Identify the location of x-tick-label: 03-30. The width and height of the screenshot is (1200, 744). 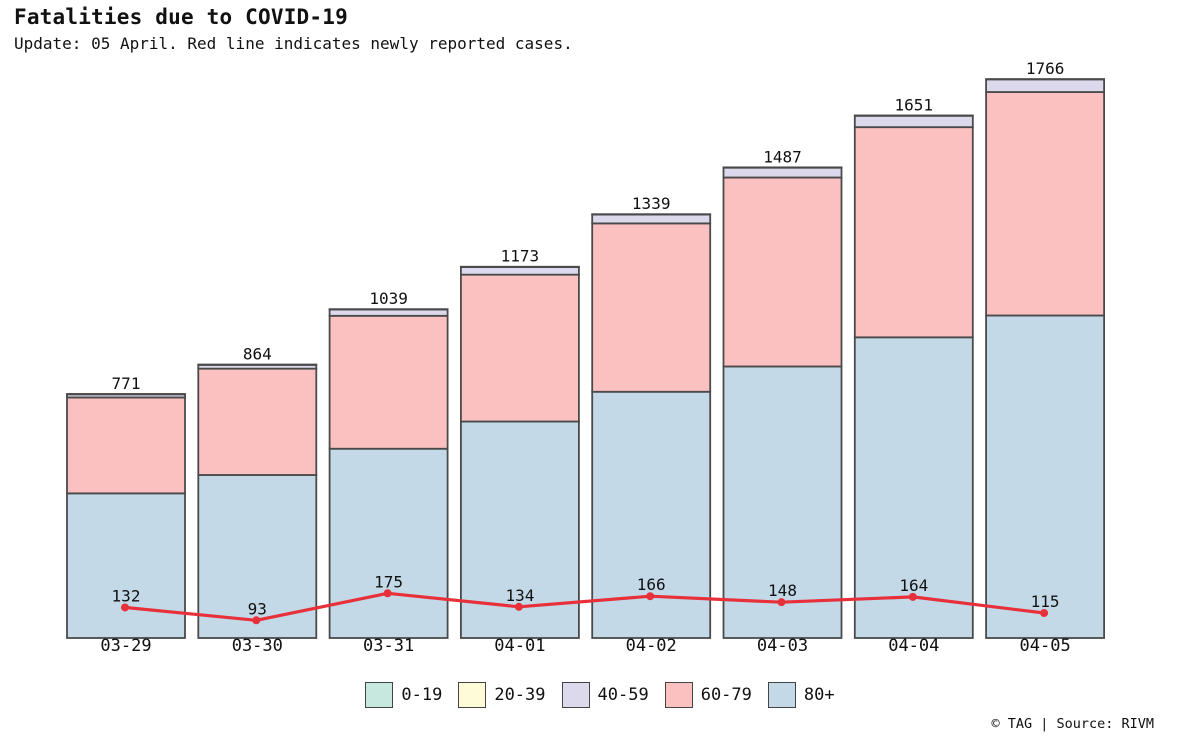
(257, 646).